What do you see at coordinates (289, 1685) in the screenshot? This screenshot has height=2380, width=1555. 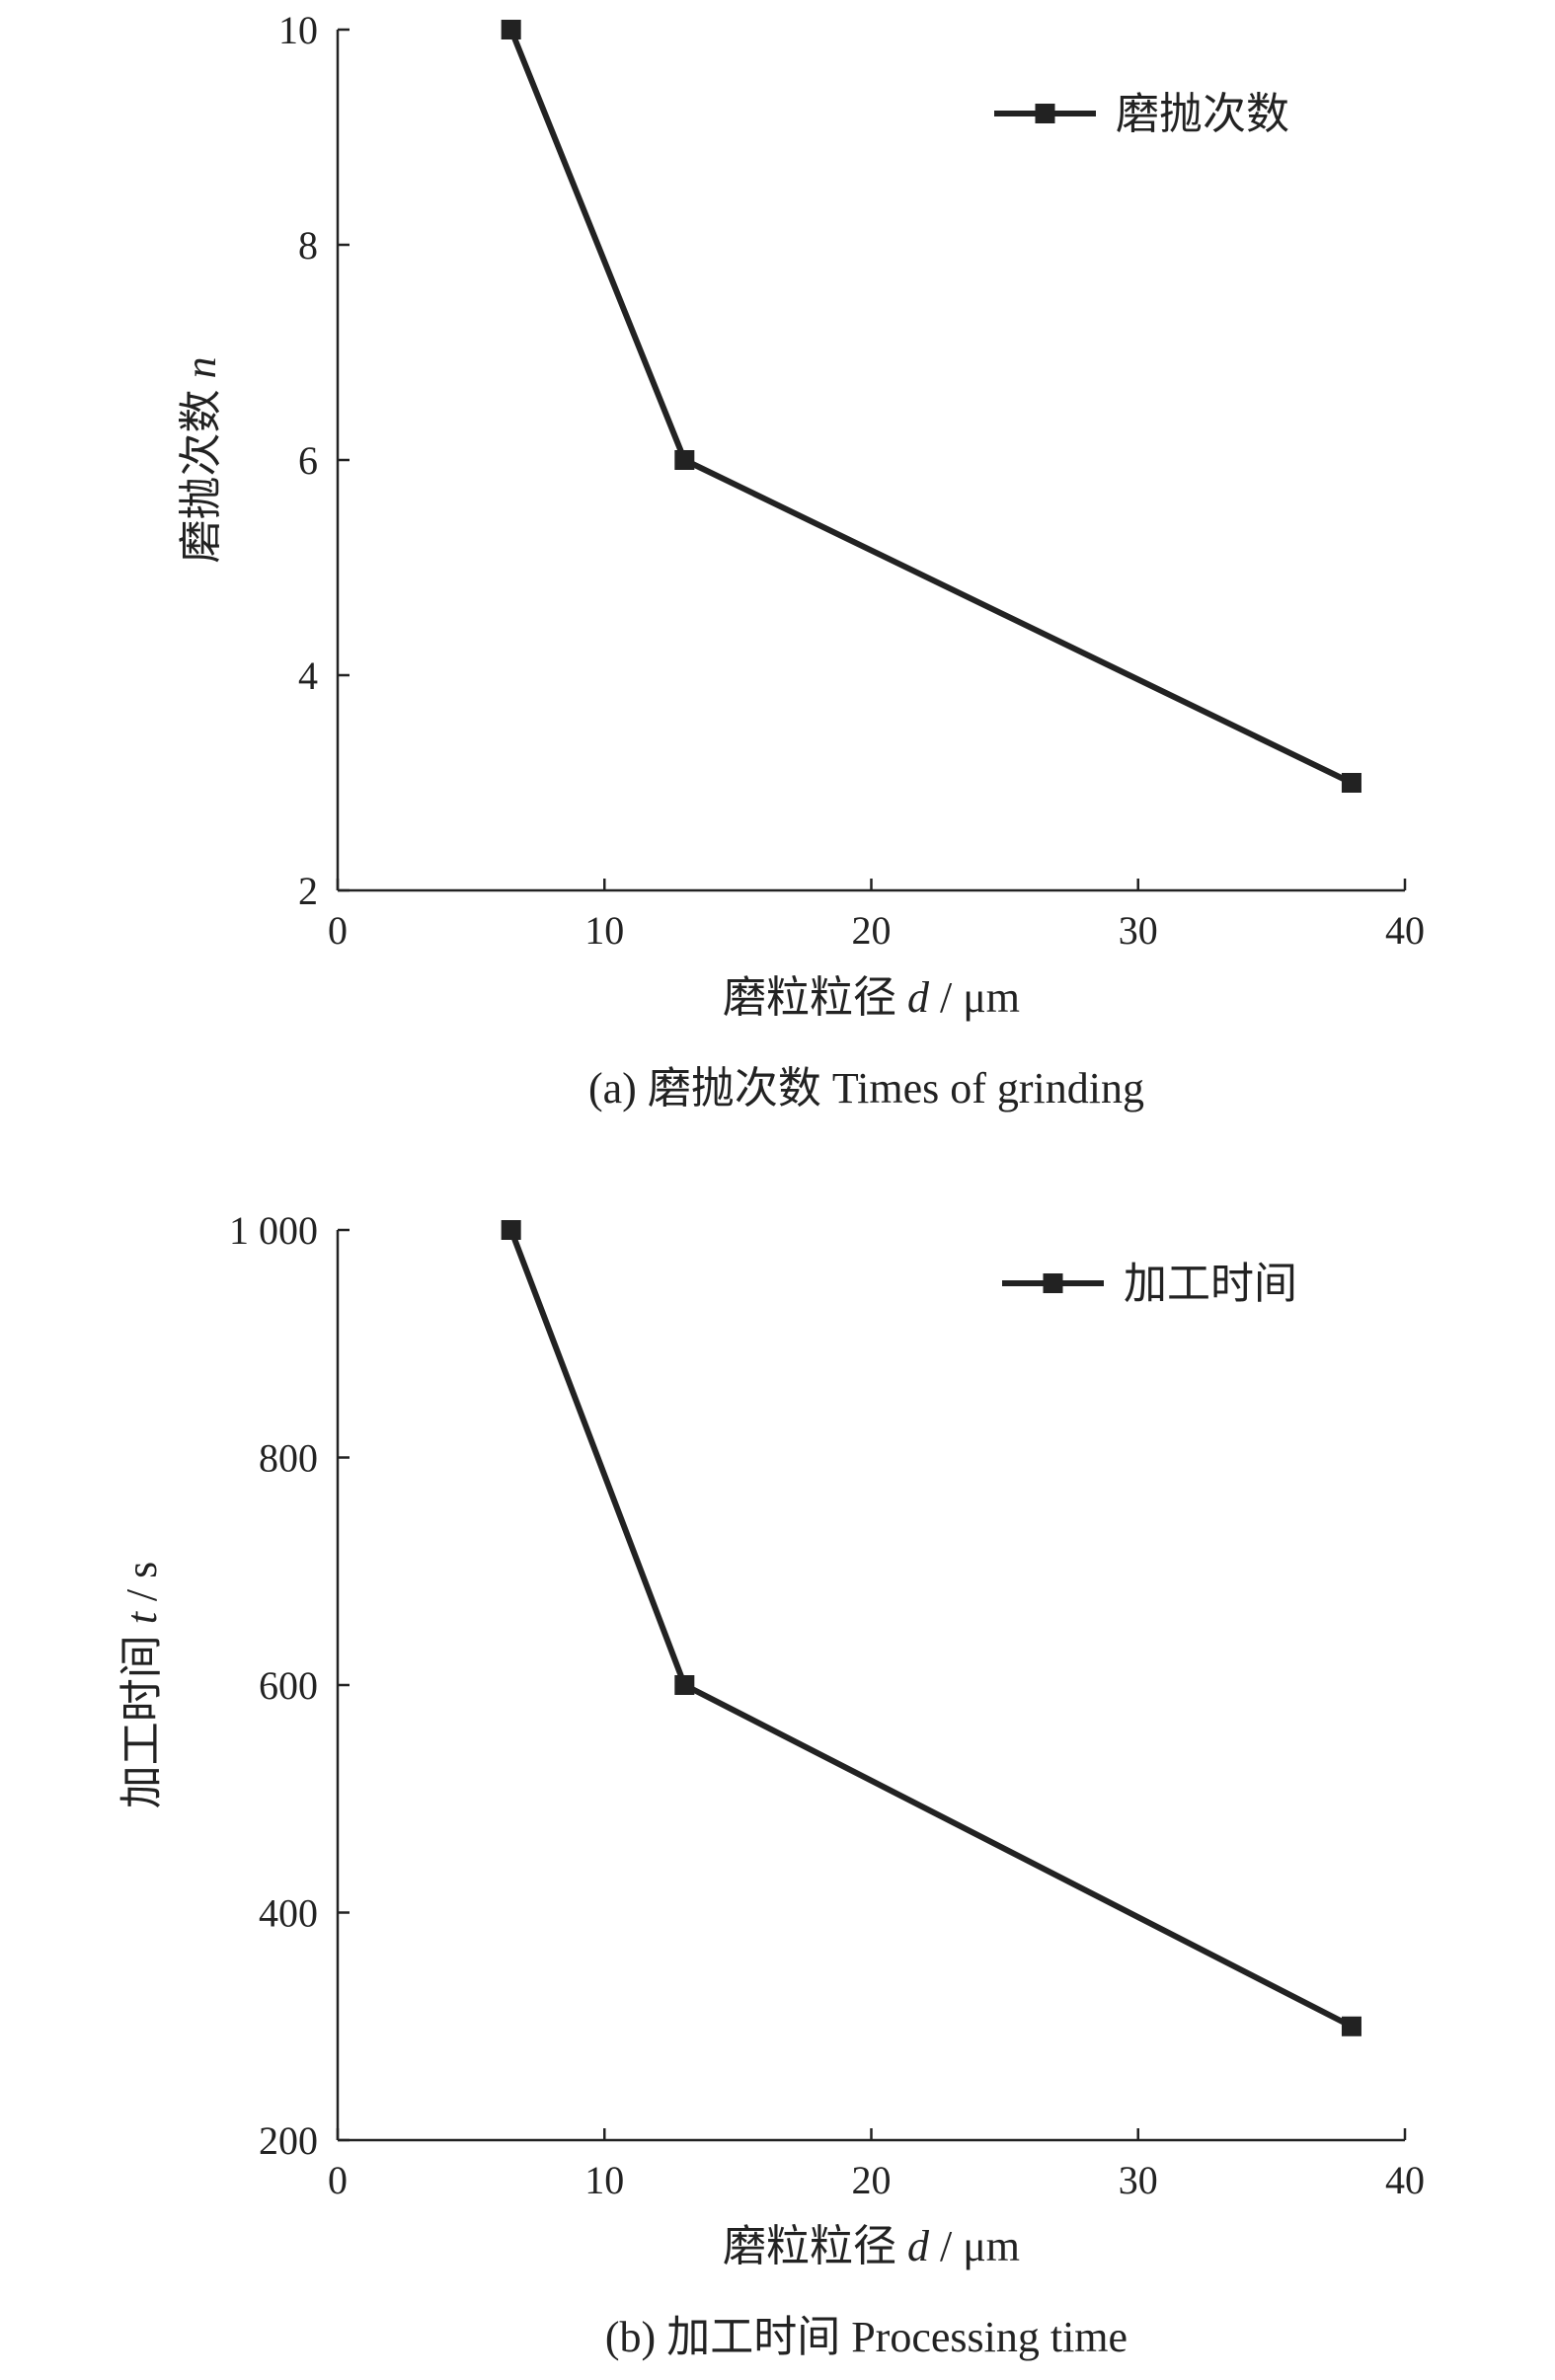 I see `y-tick-label: 600` at bounding box center [289, 1685].